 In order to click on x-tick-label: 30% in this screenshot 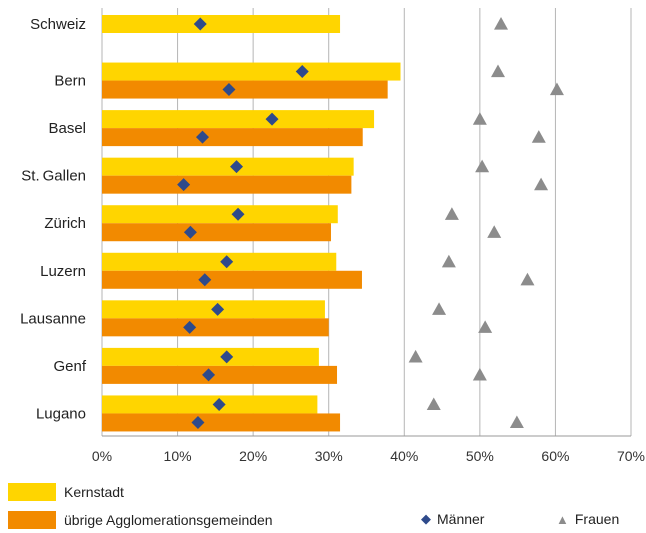, I will do `click(329, 456)`.